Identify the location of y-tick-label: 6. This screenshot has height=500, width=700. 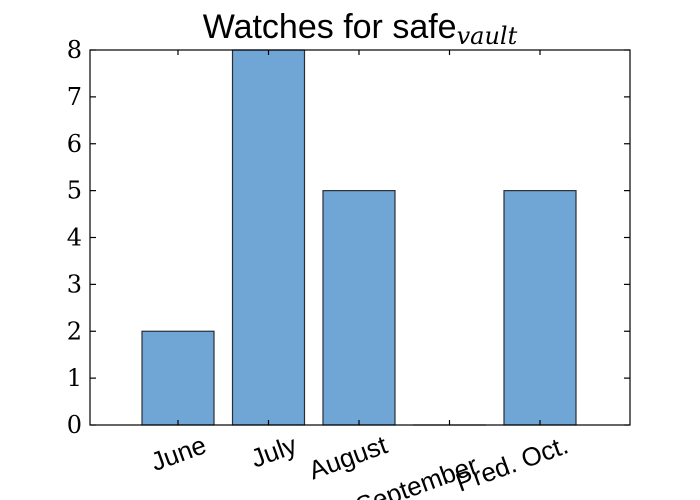
(74, 144).